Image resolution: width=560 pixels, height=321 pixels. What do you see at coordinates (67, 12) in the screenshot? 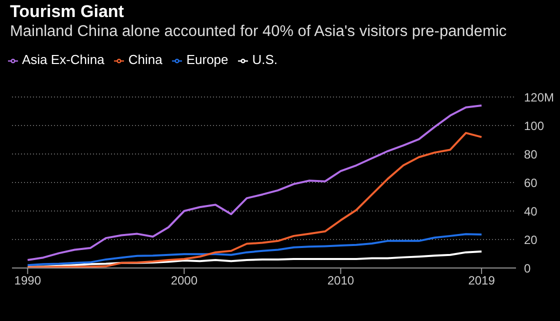
I see `chart-title: Tourism Giant` at bounding box center [67, 12].